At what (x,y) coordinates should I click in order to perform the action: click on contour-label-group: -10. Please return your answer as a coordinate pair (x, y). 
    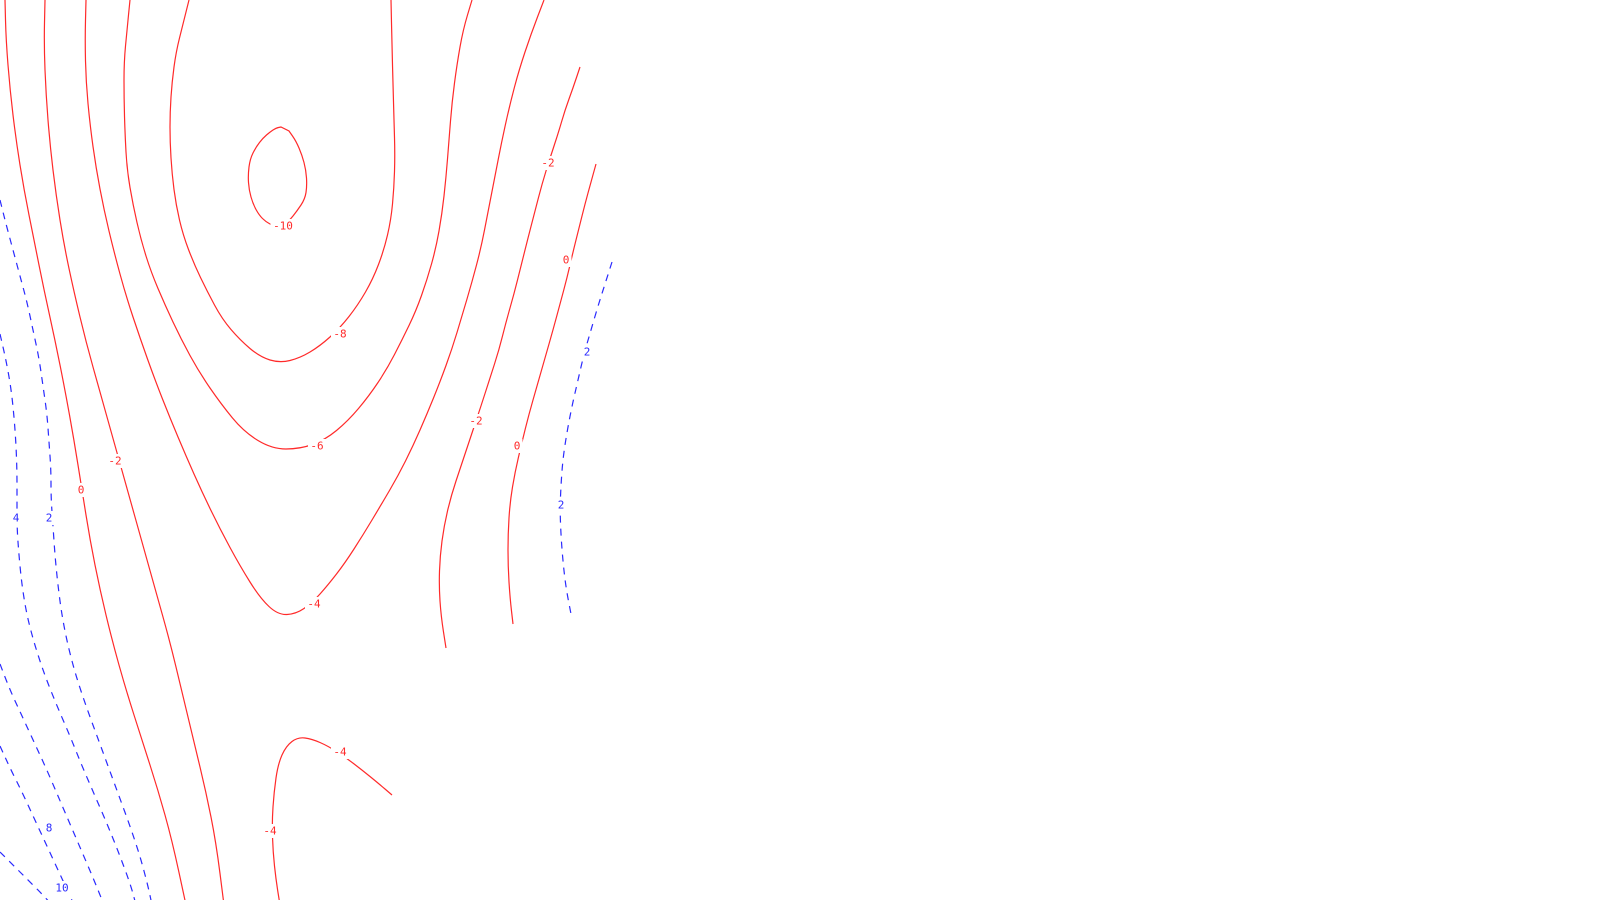
    Looking at the image, I should click on (283, 226).